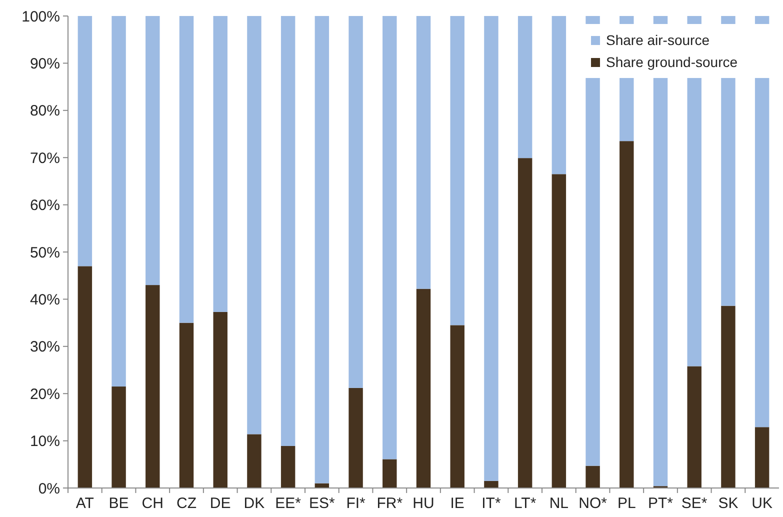  Describe the element at coordinates (694, 503) in the screenshot. I see `x-tick-label: SE*` at that location.